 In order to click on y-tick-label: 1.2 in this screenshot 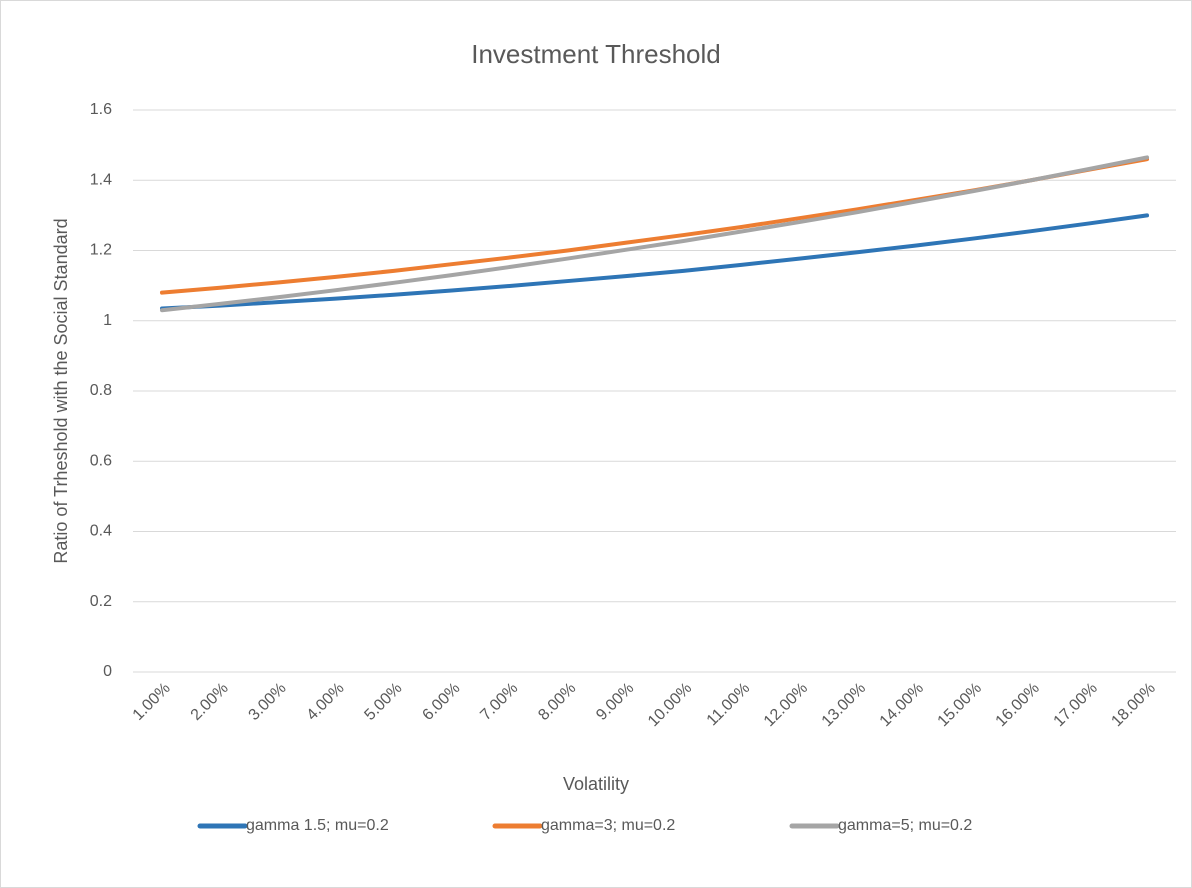, I will do `click(101, 250)`.